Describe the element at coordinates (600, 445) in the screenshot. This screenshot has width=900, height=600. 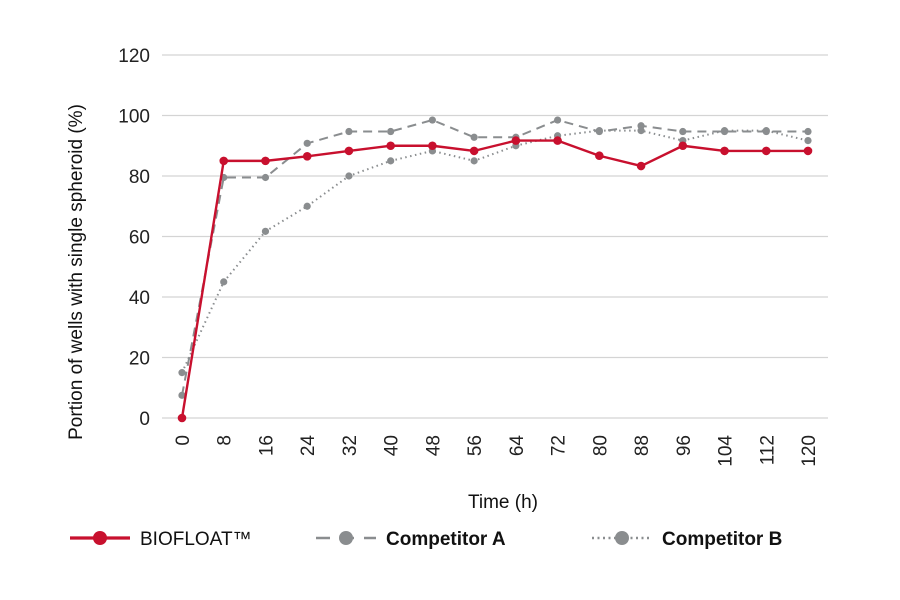
I see `x-tick-label: 80` at that location.